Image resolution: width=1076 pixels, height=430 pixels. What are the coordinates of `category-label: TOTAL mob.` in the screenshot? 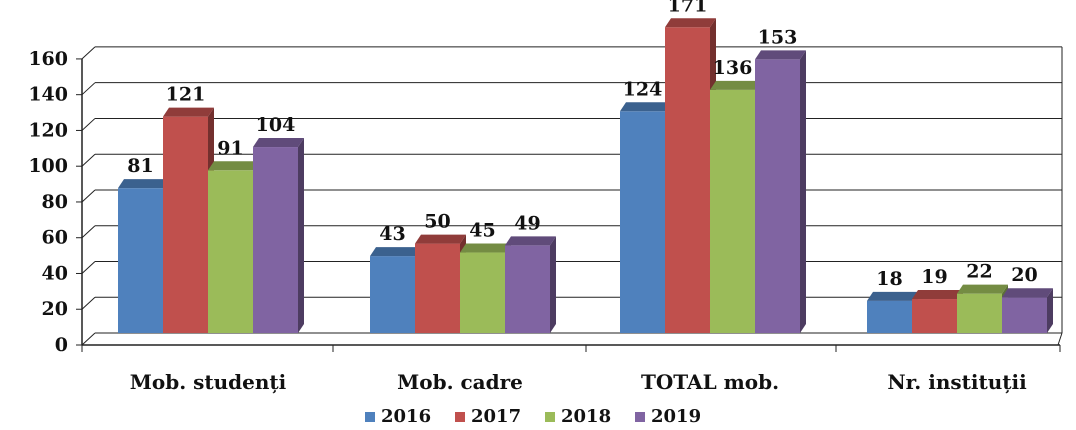 It's located at (710, 382).